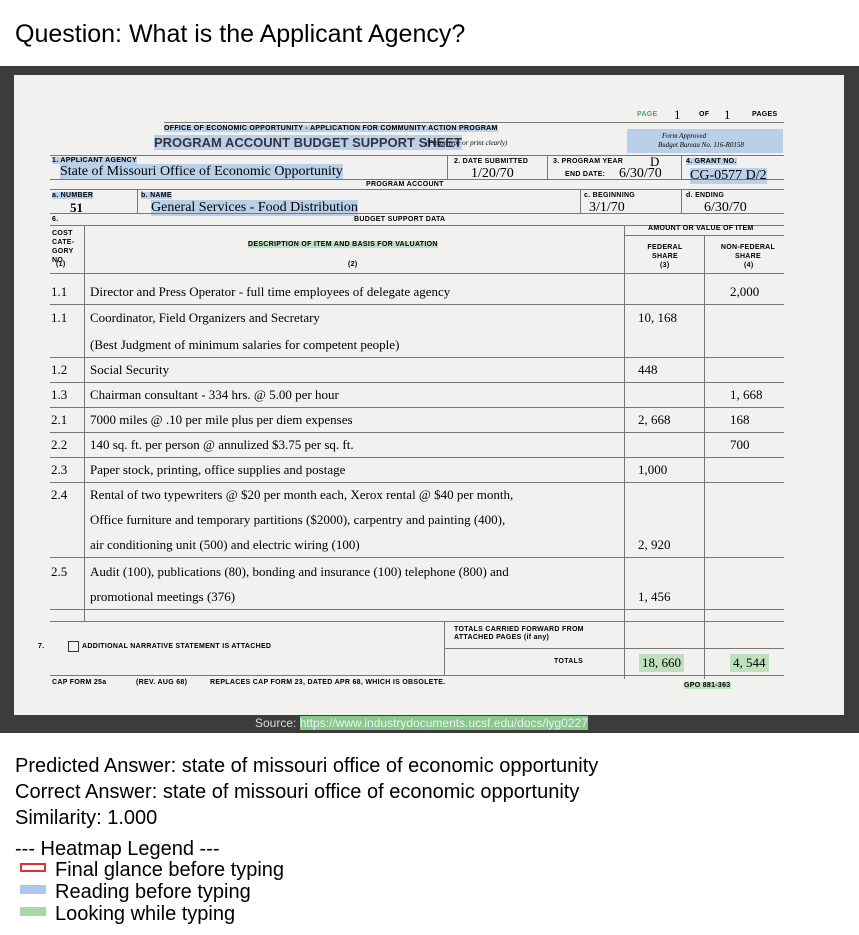  I want to click on amount-label: AMOUNT OR VALUE OF ITEM, so click(701, 228).